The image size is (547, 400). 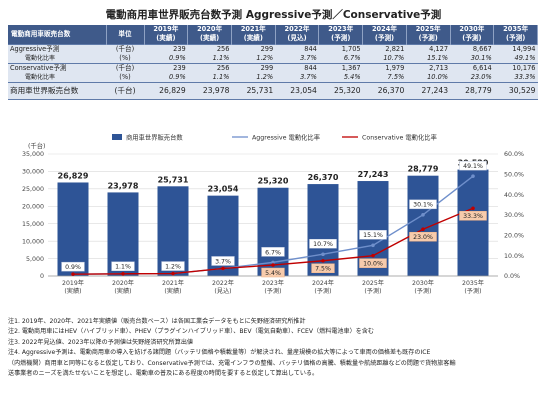 I want to click on legend-label: 商用車世界販売台数, so click(x=154, y=137).